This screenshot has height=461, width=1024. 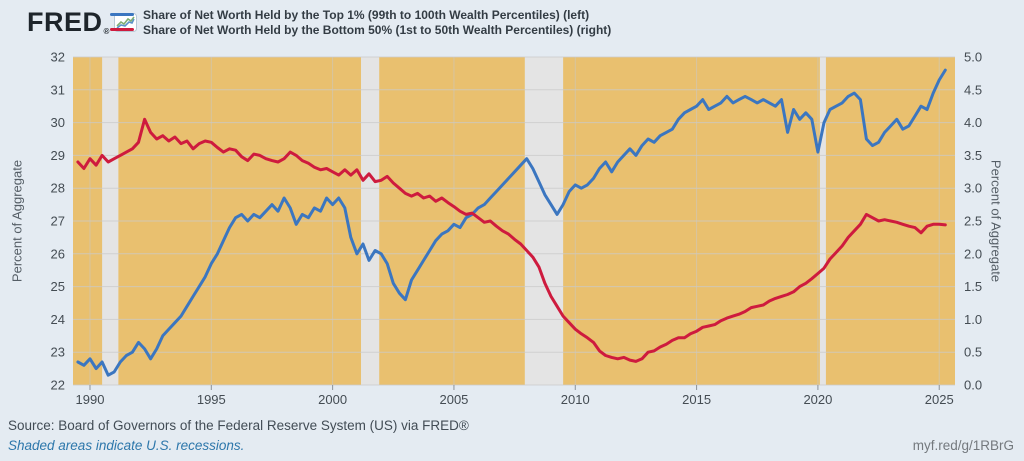 What do you see at coordinates (90, 399) in the screenshot?
I see `svg-text: 1990` at bounding box center [90, 399].